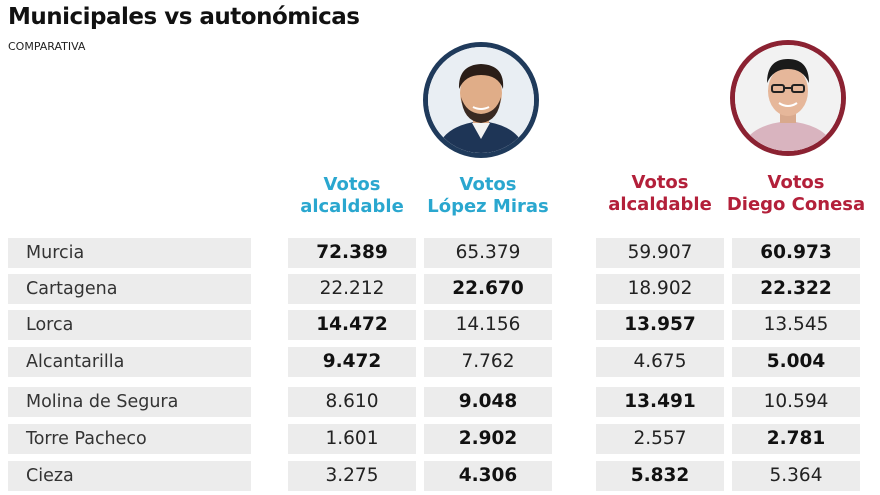 The height and width of the screenshot is (495, 880). What do you see at coordinates (129, 289) in the screenshot?
I see `row-label: Cartagena` at bounding box center [129, 289].